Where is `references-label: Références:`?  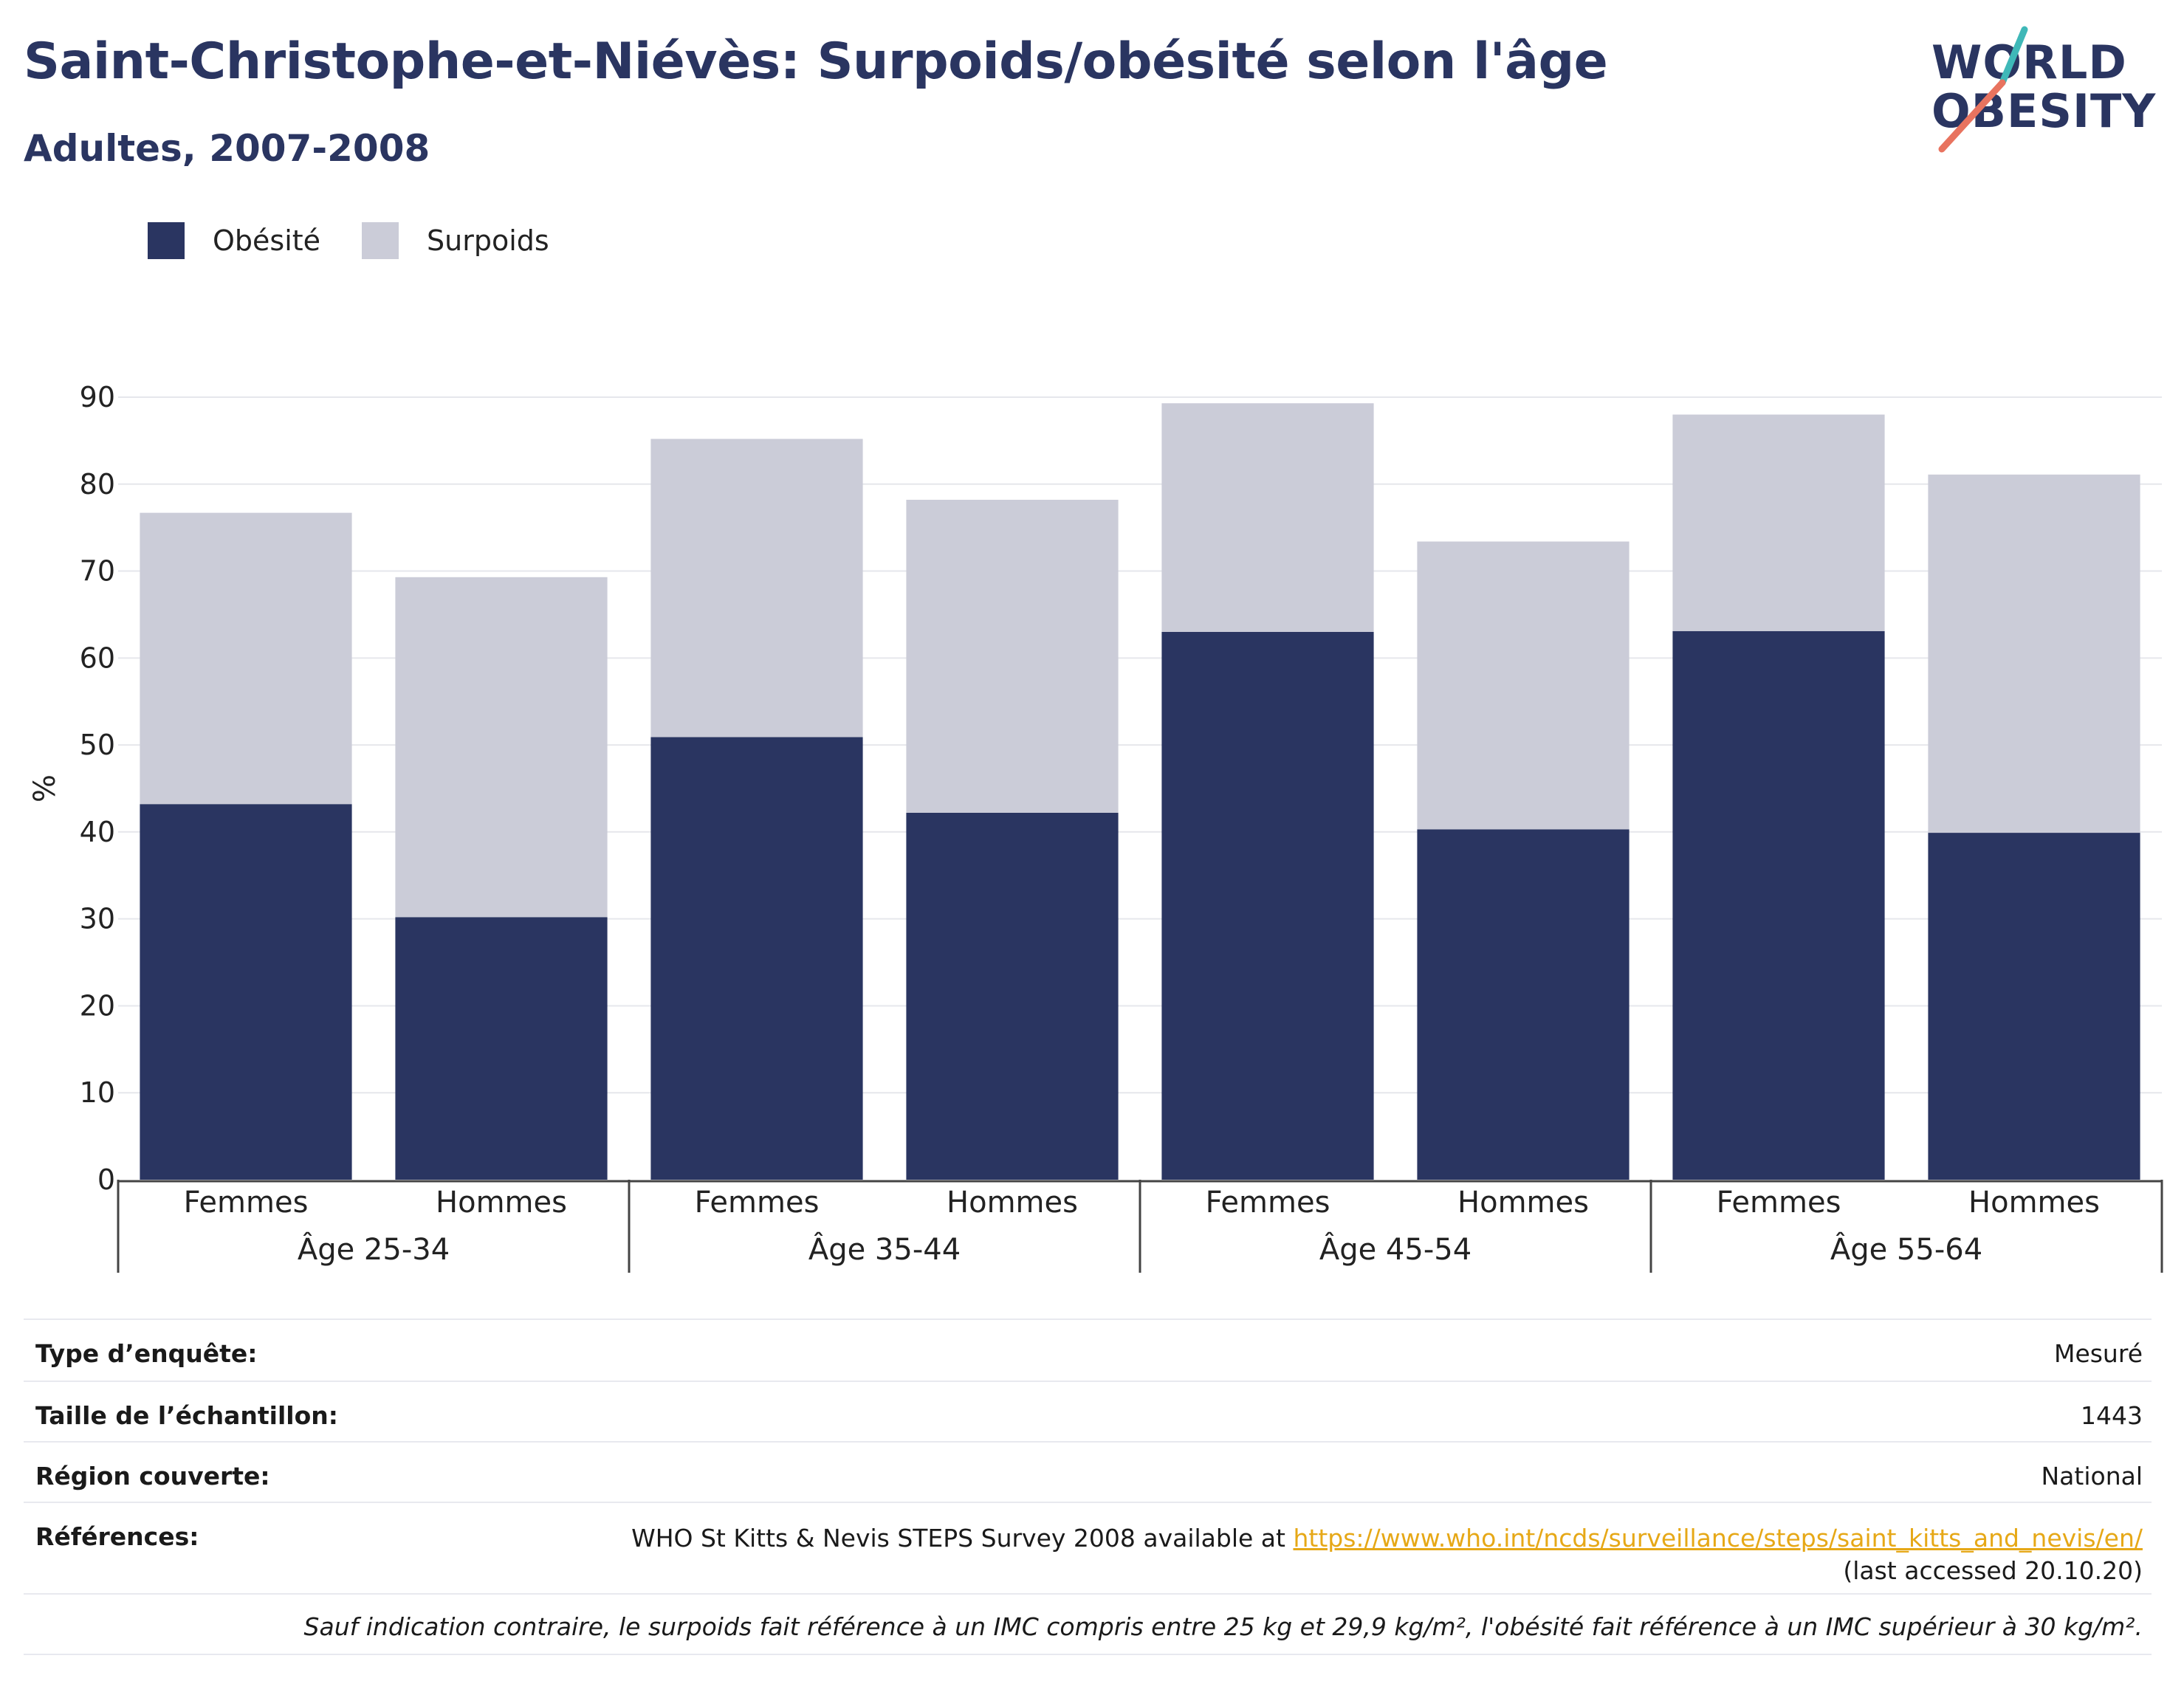 references-label: Références: is located at coordinates (117, 1536).